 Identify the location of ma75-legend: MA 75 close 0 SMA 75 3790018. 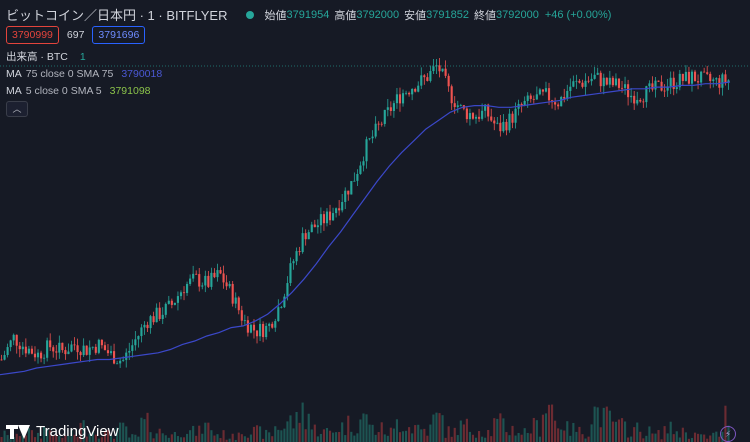
(84, 74).